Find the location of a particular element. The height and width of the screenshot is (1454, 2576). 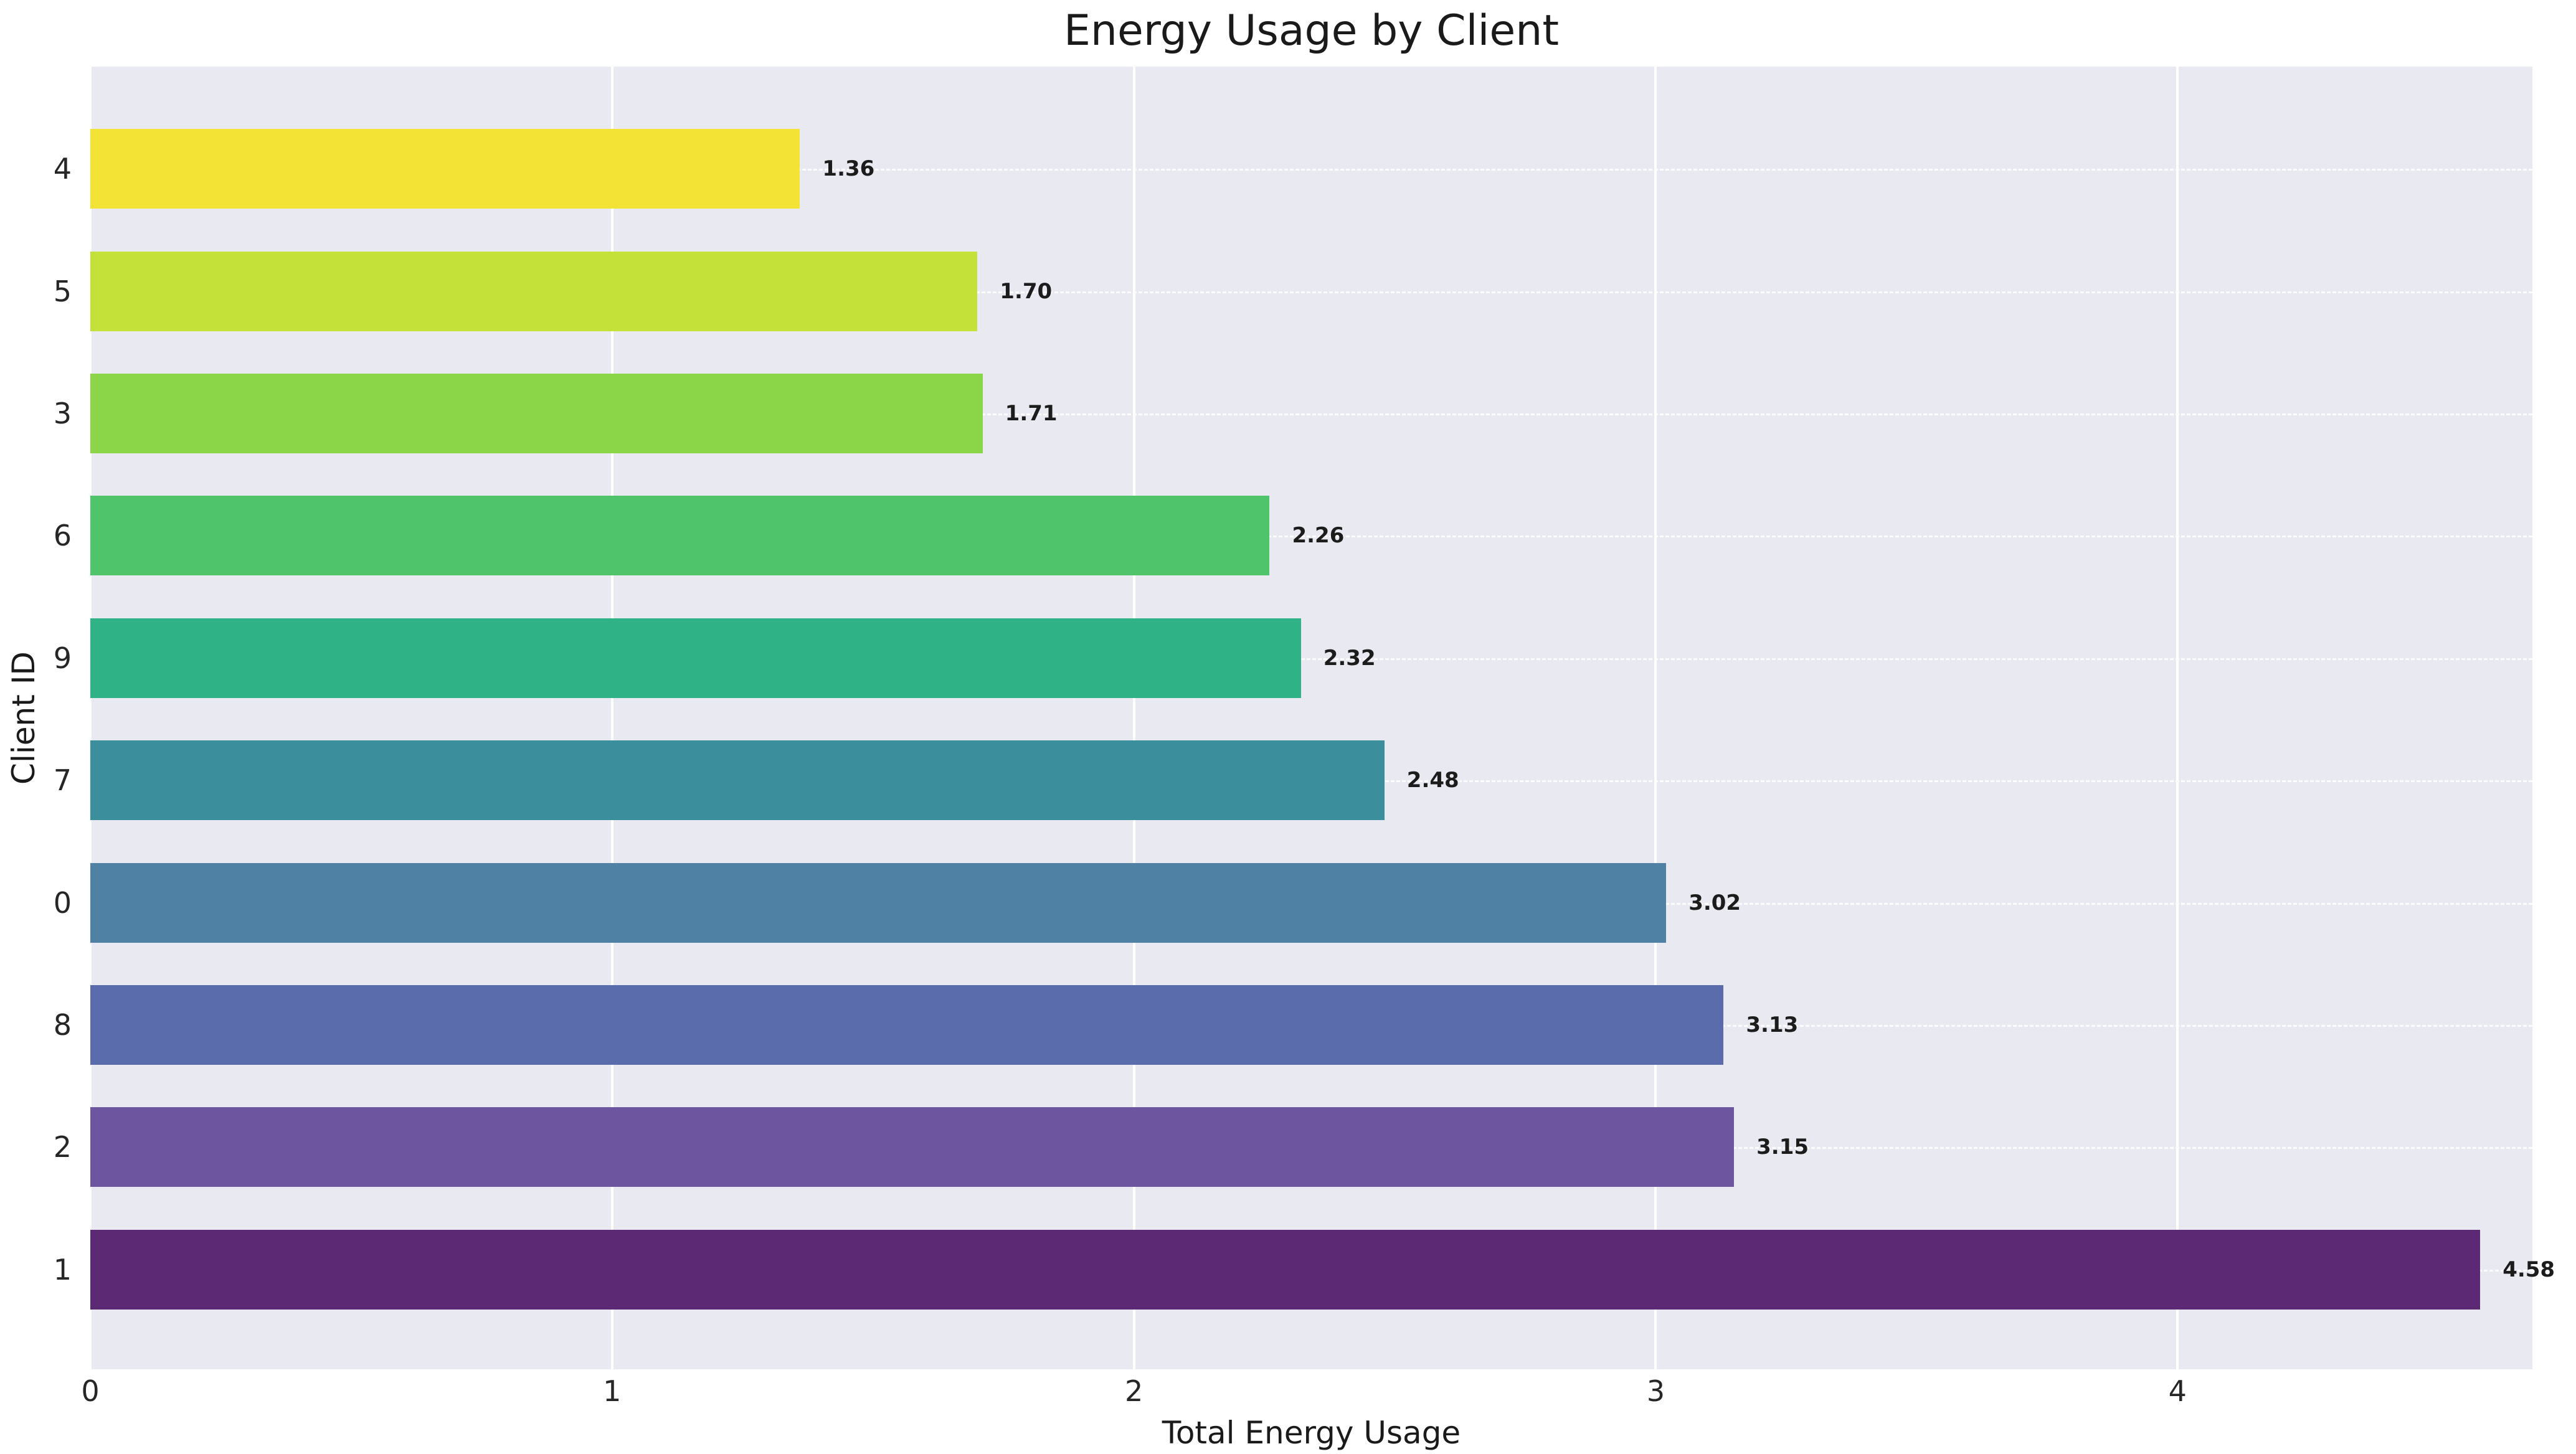

bar-row: 5 1.70 is located at coordinates (1293, 291).